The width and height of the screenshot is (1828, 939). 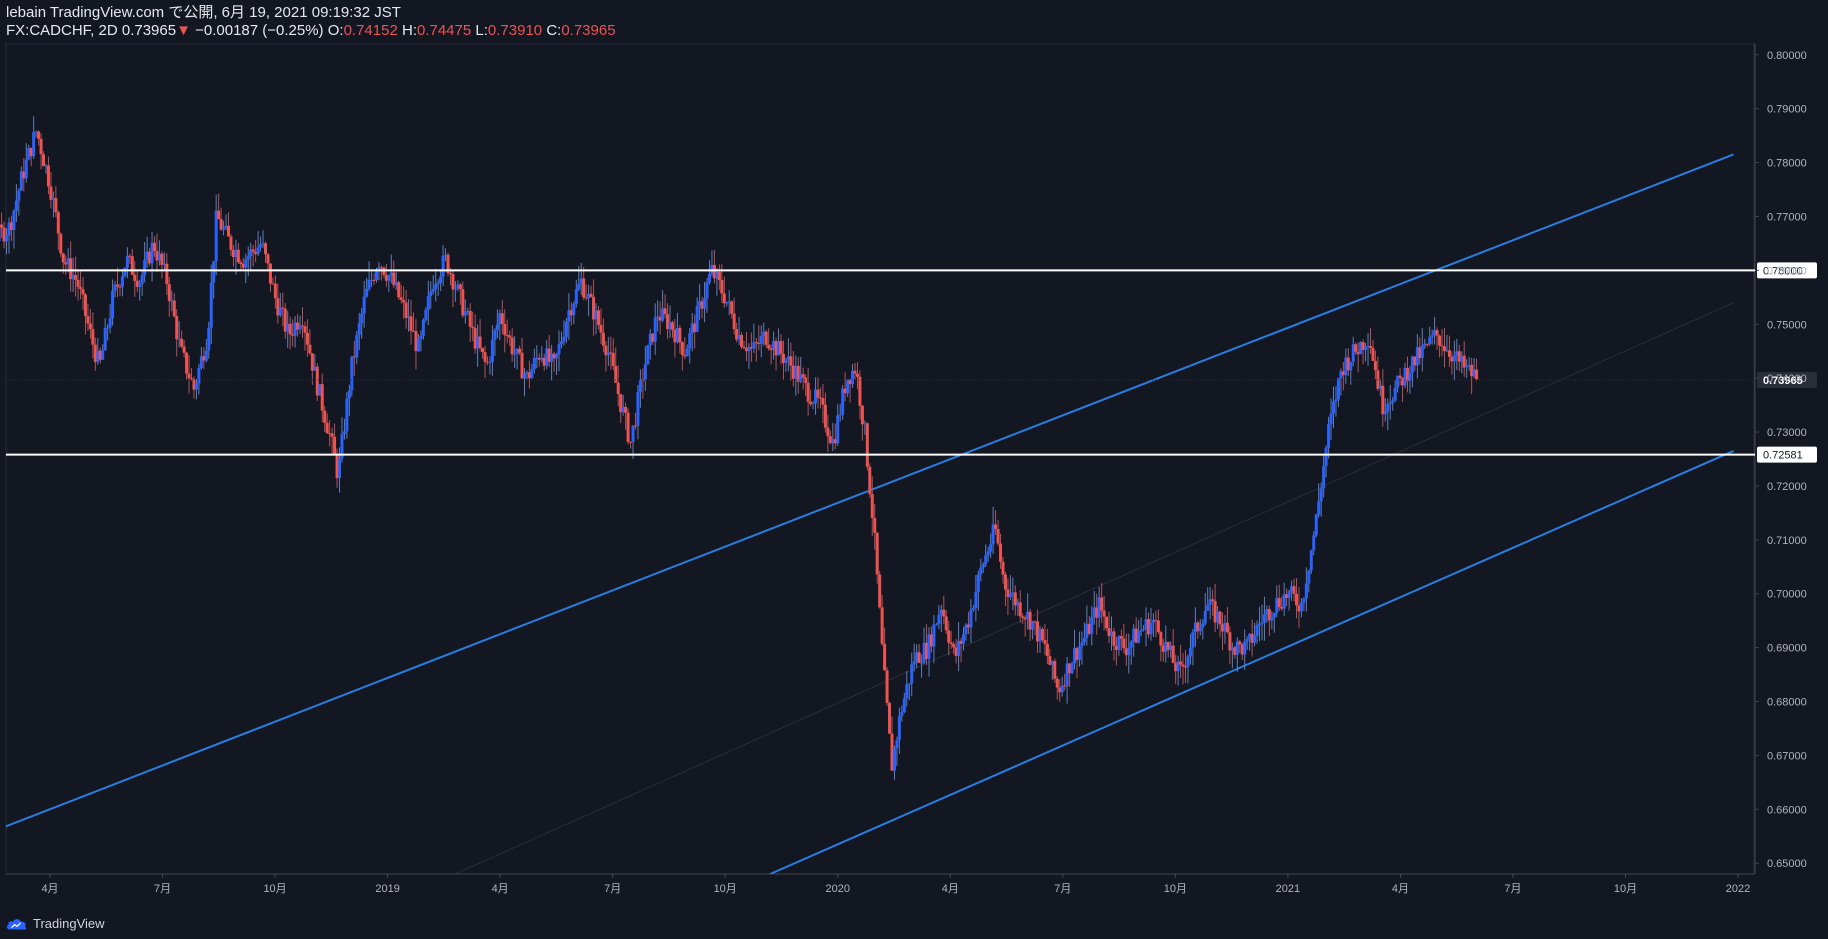 What do you see at coordinates (62, 30) in the screenshot?
I see `symbol-label: FX:CADCHF, 2D` at bounding box center [62, 30].